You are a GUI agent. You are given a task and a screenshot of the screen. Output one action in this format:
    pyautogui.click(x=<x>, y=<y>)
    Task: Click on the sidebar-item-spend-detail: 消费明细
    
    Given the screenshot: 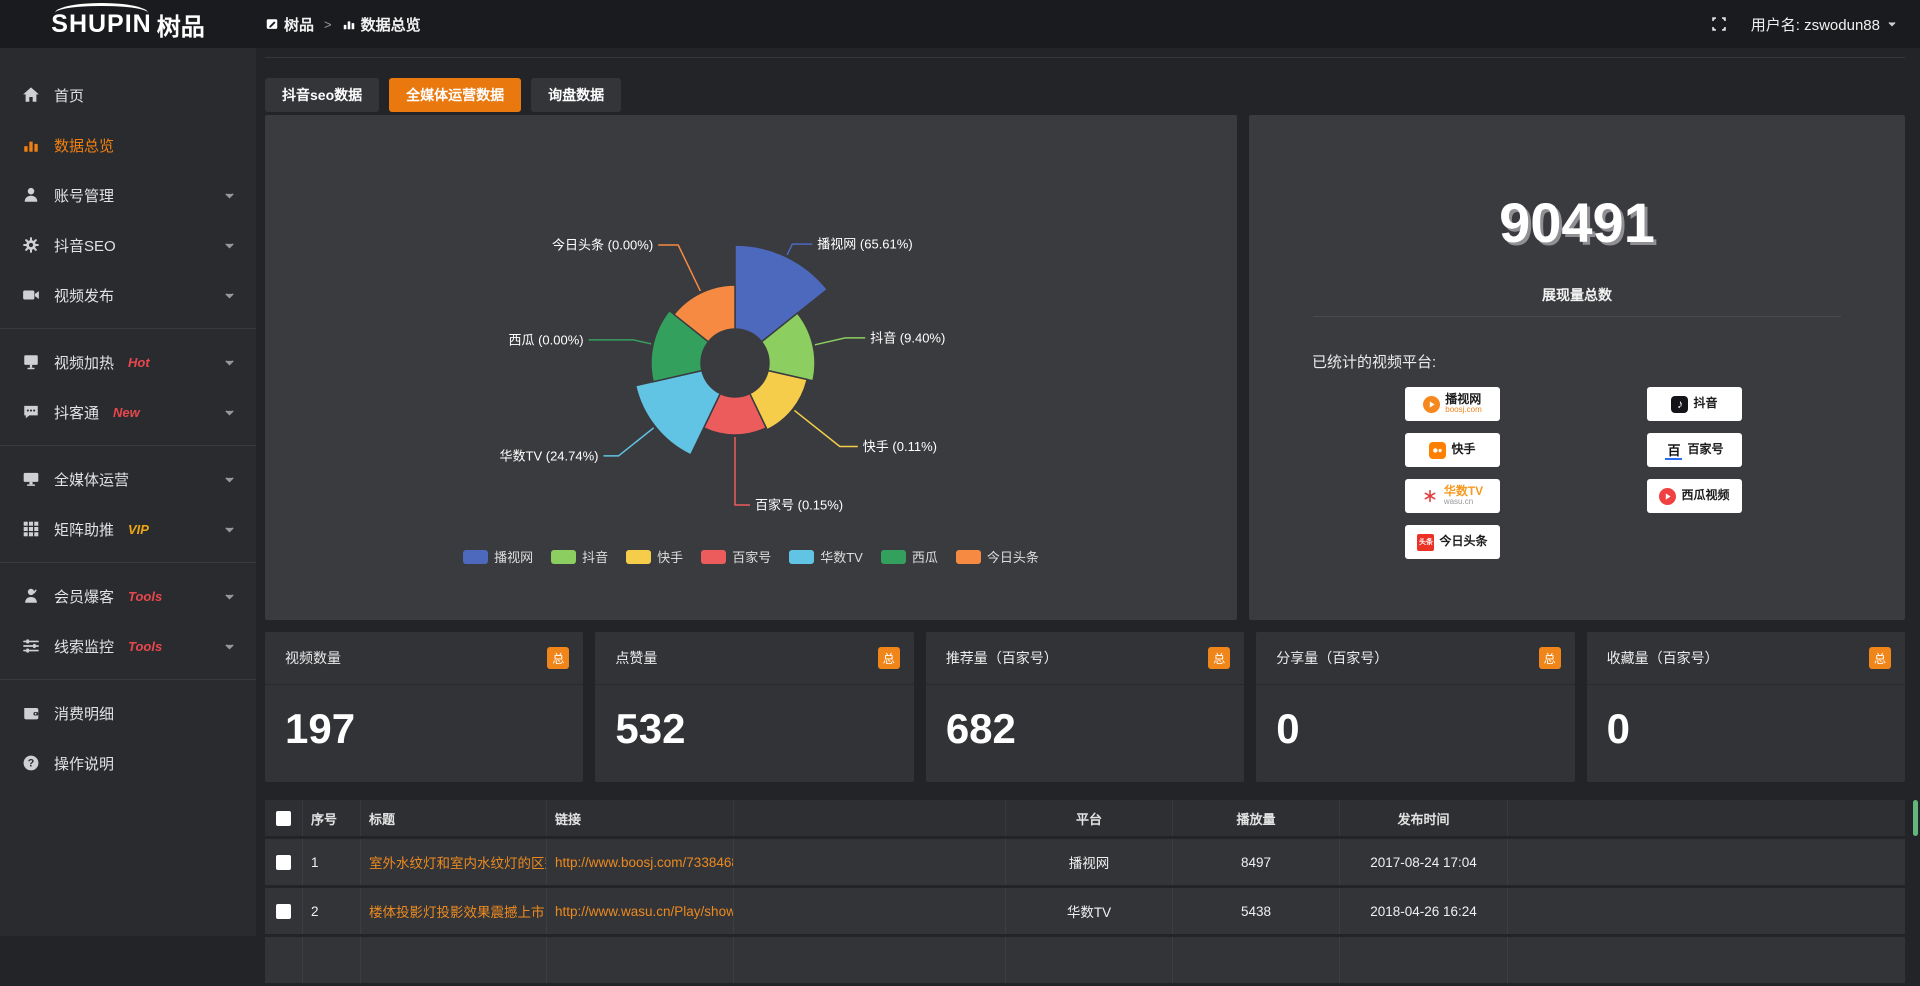 What is the action you would take?
    pyautogui.click(x=128, y=713)
    